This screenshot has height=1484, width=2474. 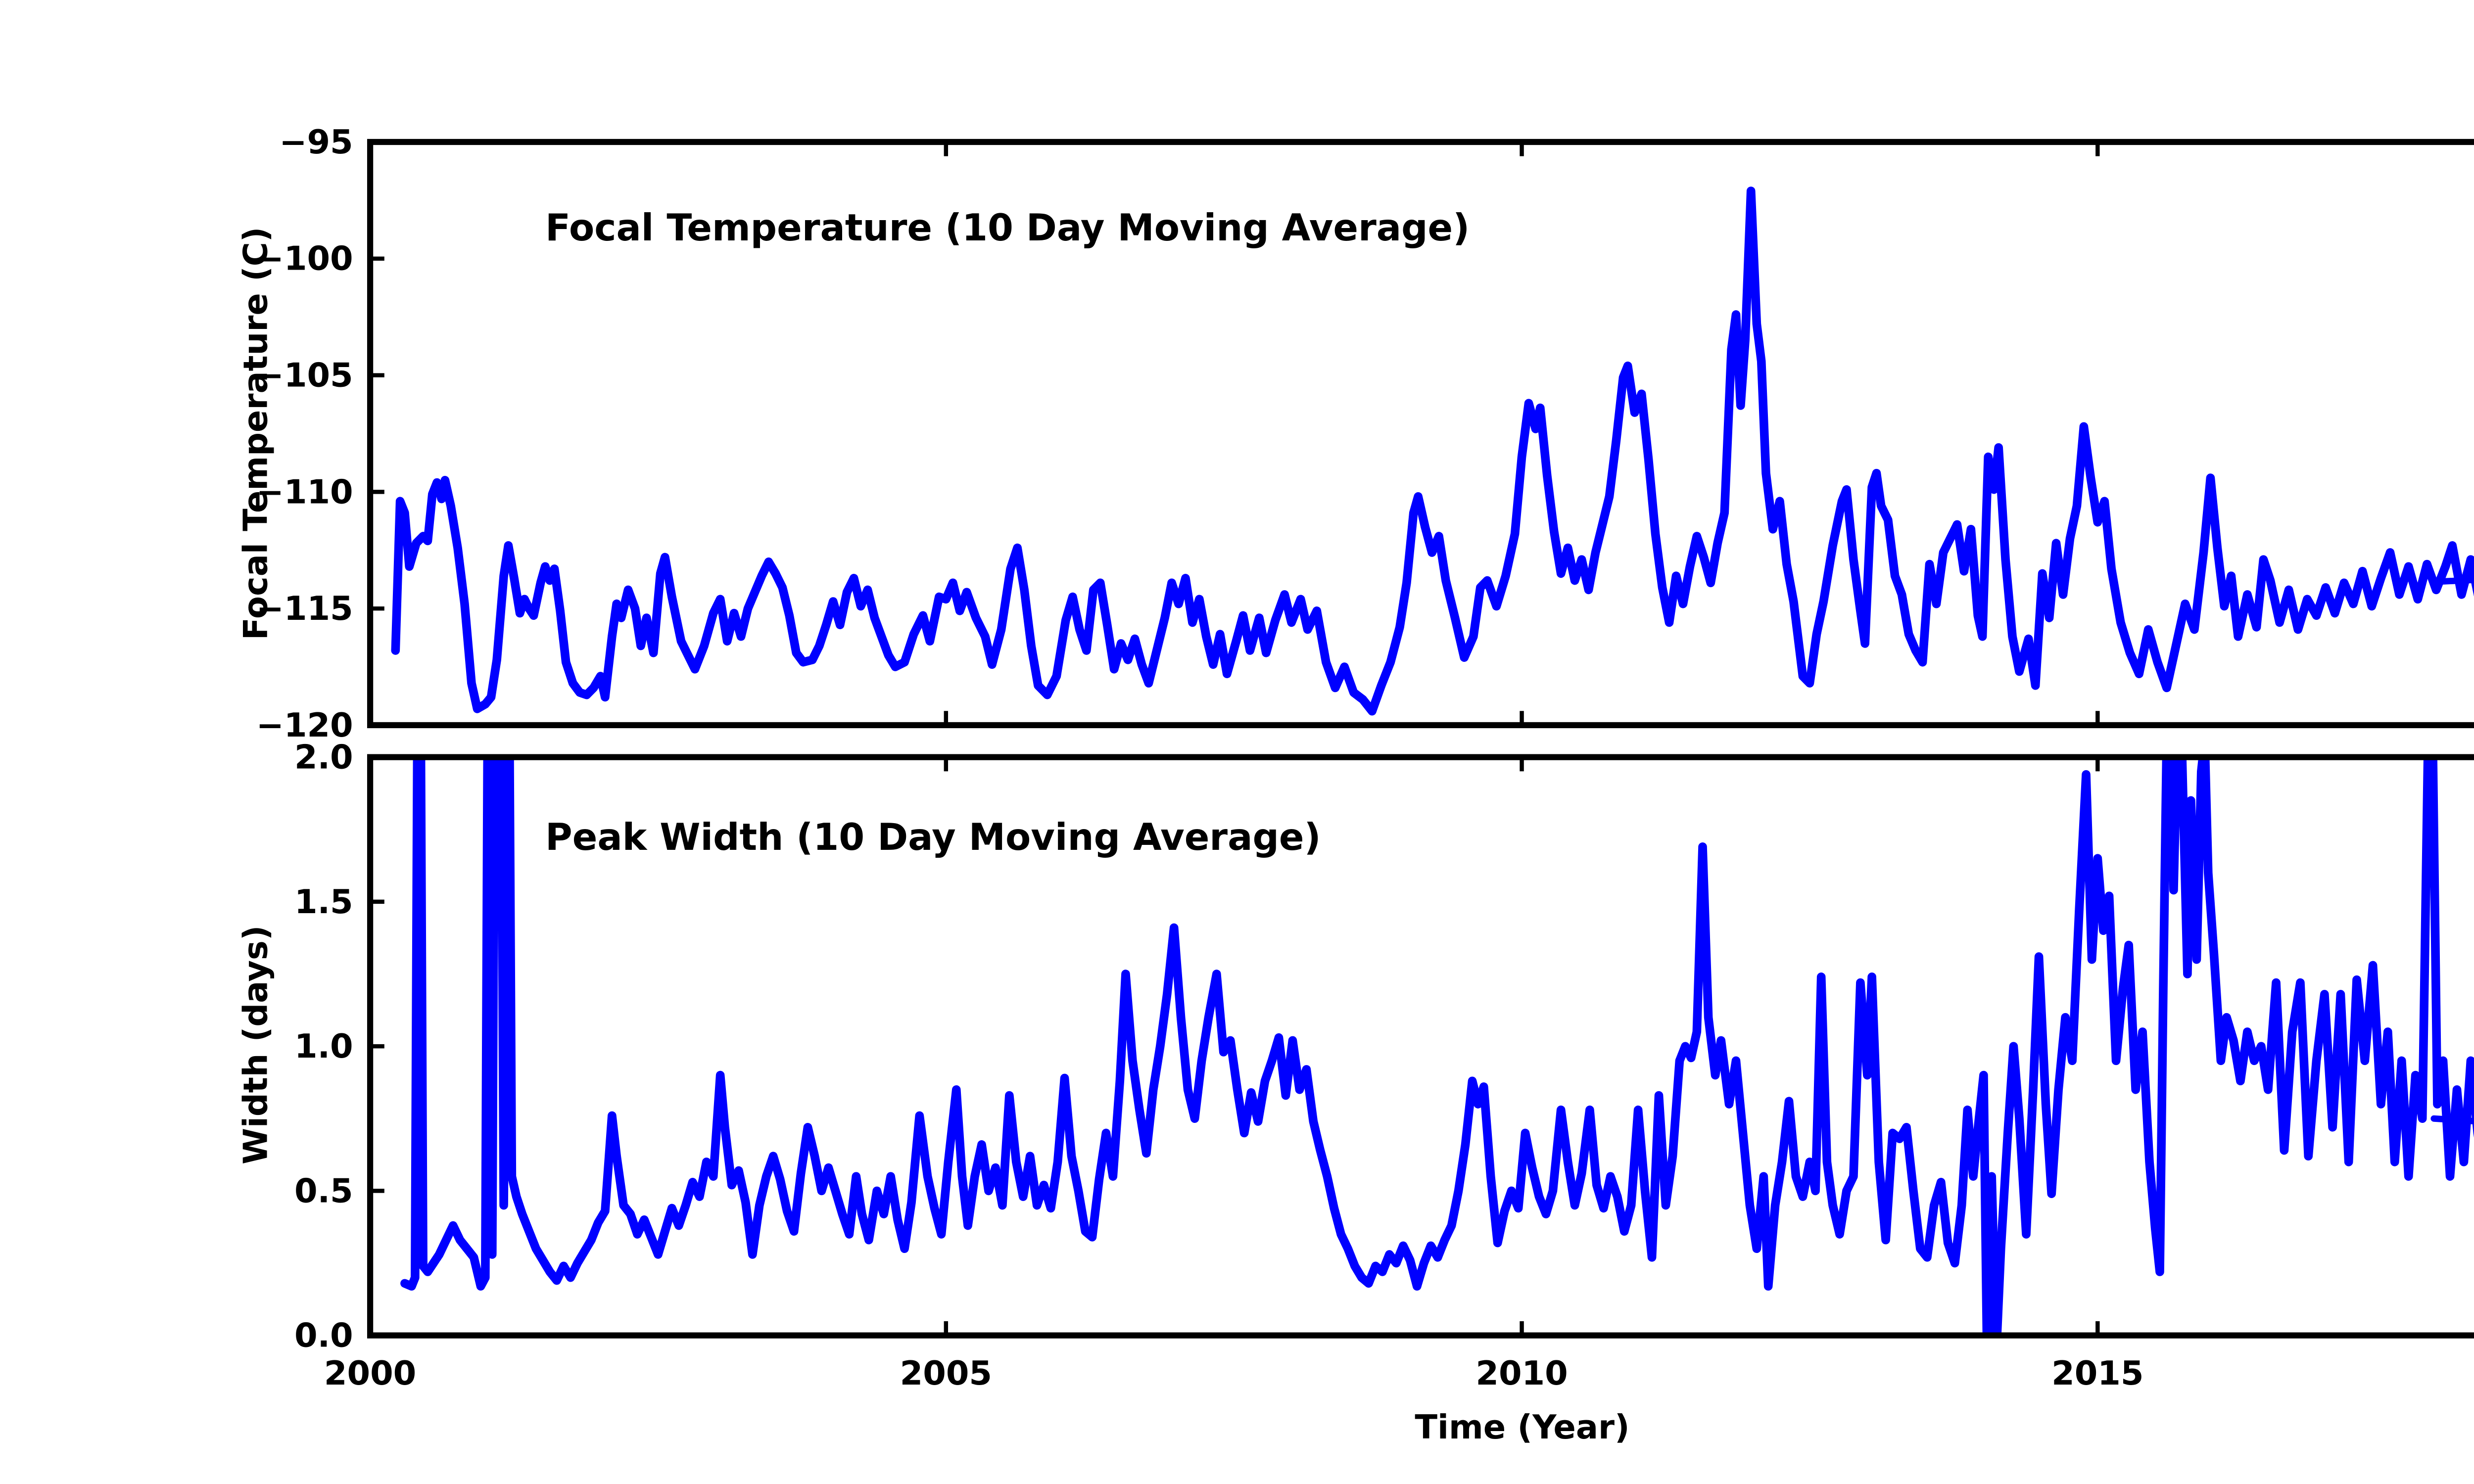 I want to click on x-tick-label: 2010, so click(x=1521, y=1373).